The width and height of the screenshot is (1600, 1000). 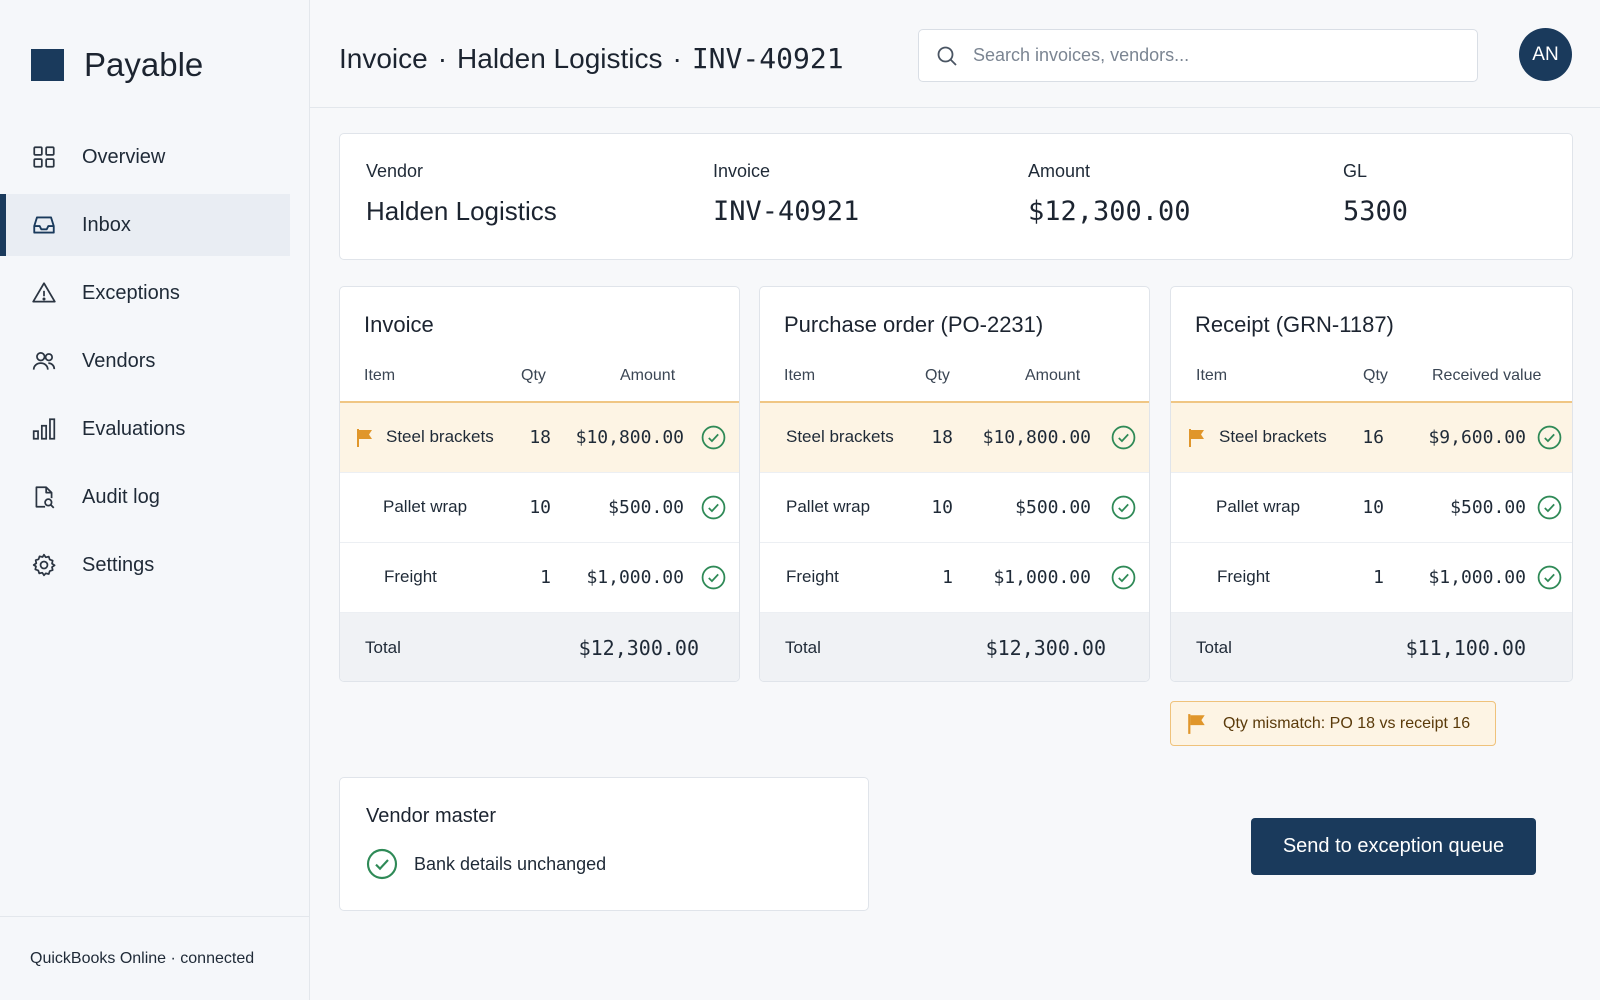 I want to click on item-name: Freight, so click(x=410, y=576).